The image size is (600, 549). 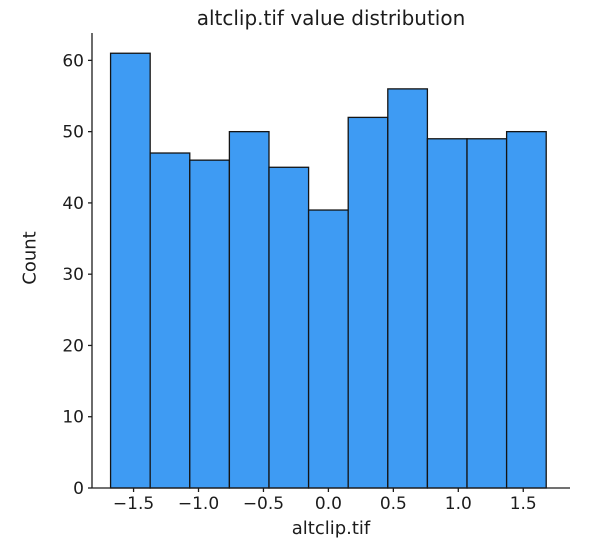 What do you see at coordinates (73, 133) in the screenshot?
I see `y-tick-label: 50` at bounding box center [73, 133].